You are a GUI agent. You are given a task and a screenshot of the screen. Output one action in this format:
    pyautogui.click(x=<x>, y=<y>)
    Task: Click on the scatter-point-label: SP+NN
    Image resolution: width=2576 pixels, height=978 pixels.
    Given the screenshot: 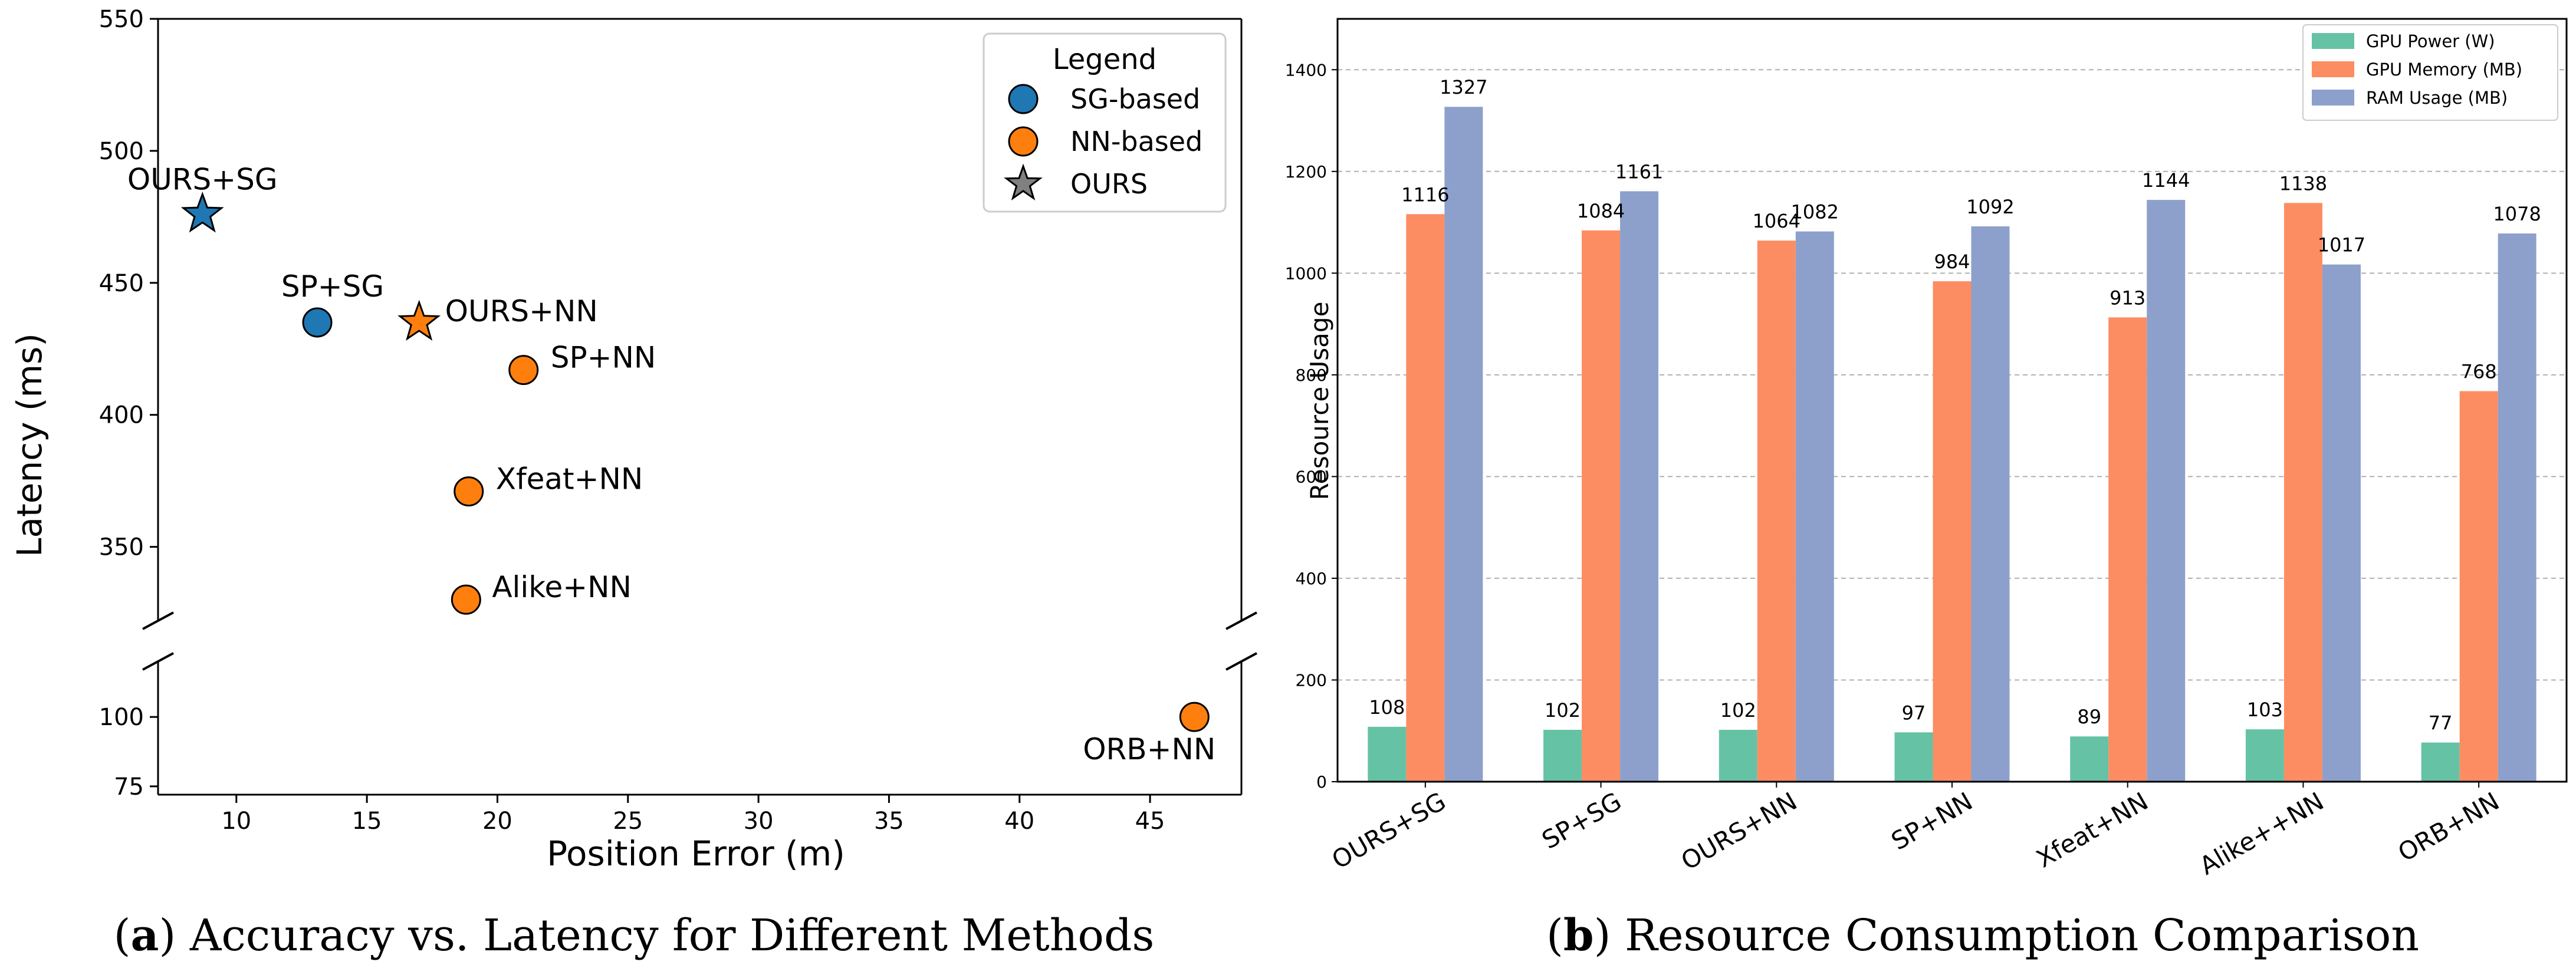 What is the action you would take?
    pyautogui.click(x=603, y=358)
    